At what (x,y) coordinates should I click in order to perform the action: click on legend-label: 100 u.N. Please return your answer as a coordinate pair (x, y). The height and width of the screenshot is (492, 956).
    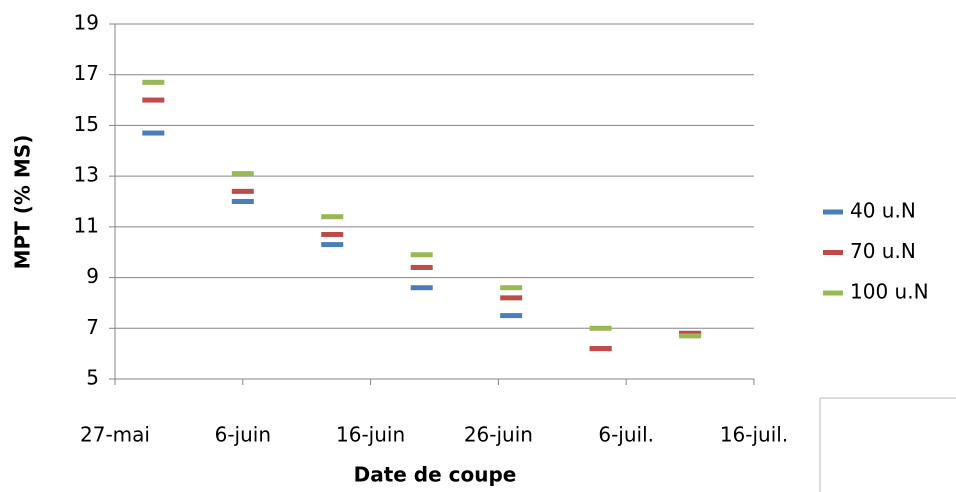
    Looking at the image, I should click on (889, 292).